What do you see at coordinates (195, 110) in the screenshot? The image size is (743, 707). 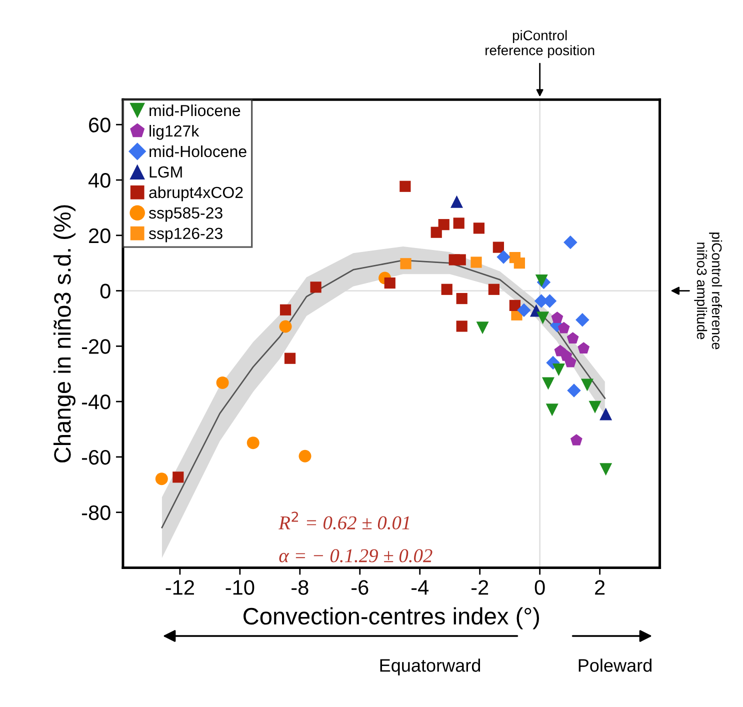 I see `legend-label: mid-Pliocene` at bounding box center [195, 110].